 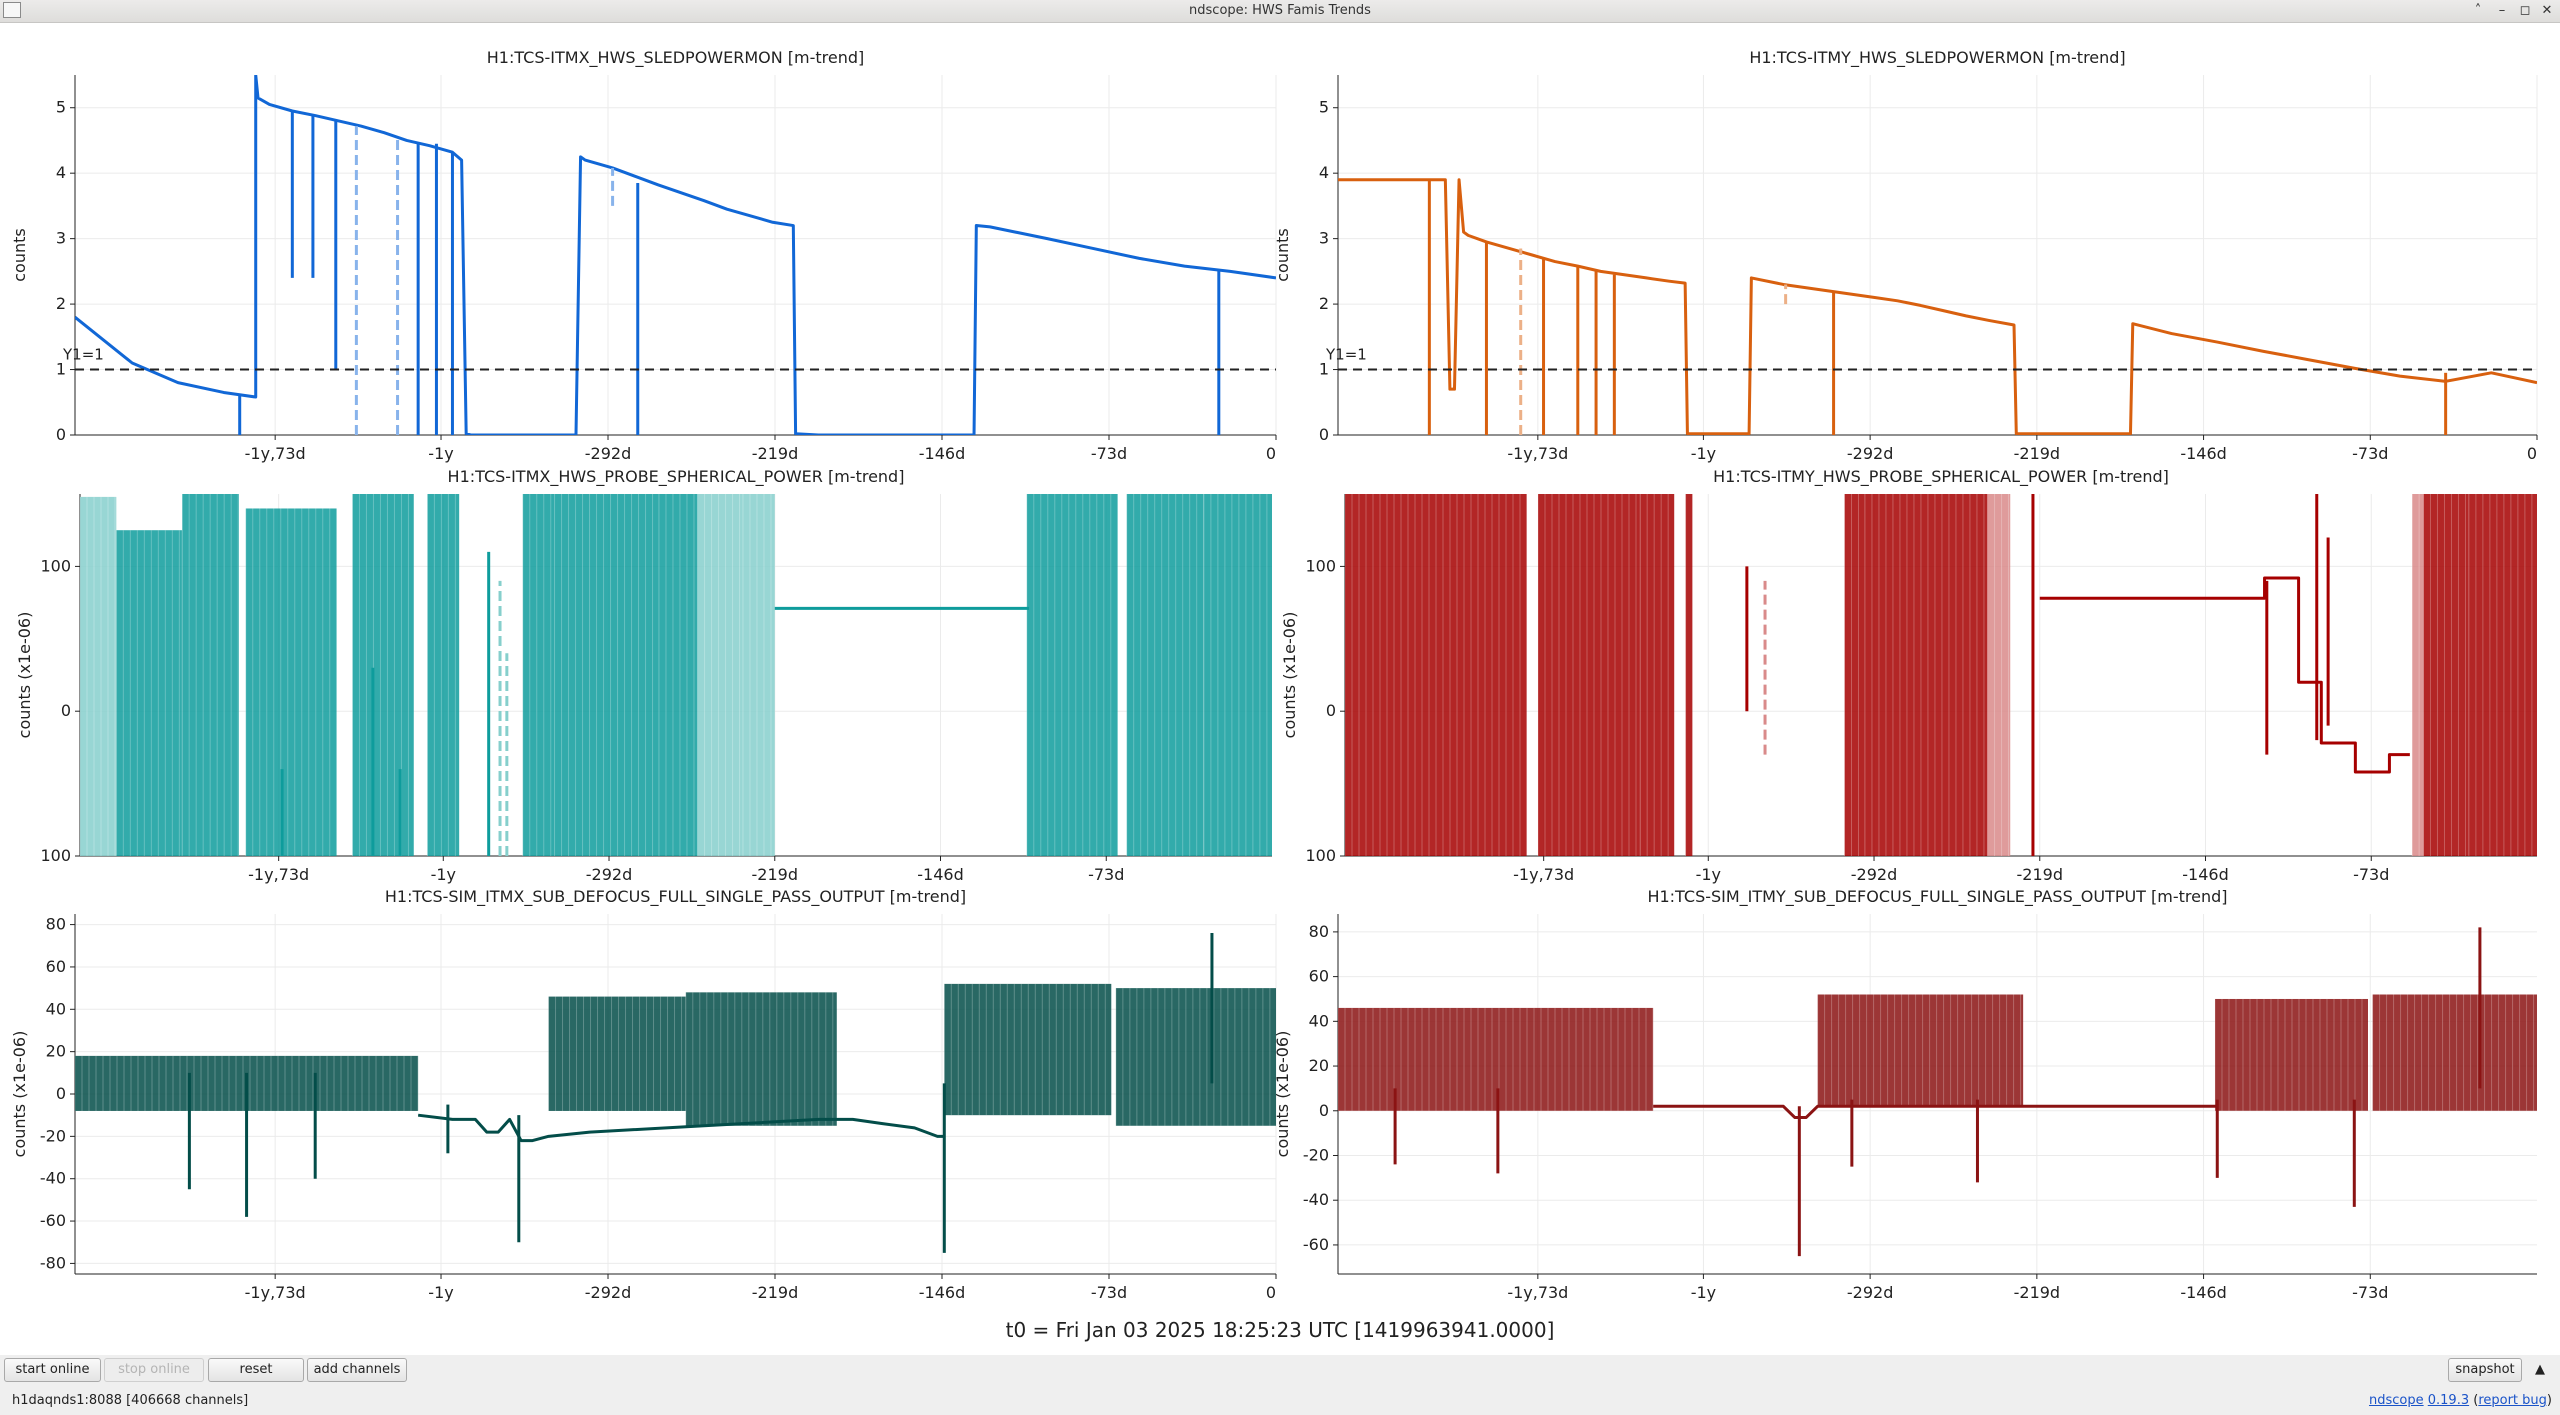 What do you see at coordinates (2448, 1400) in the screenshot?
I see `version-link: 0.19.3` at bounding box center [2448, 1400].